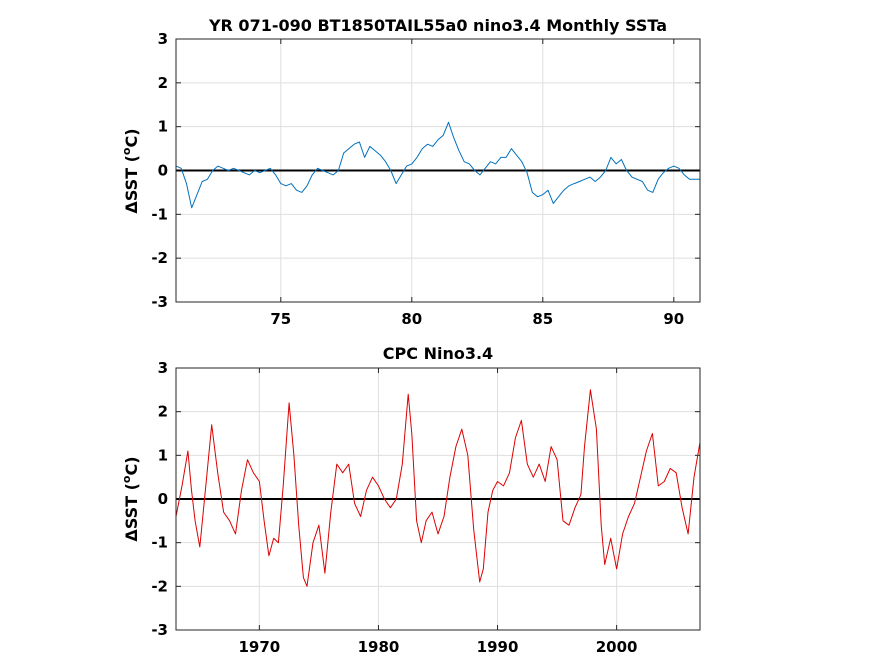 This screenshot has height=660, width=875. Describe the element at coordinates (617, 647) in the screenshot. I see `x-tick-label: 2000` at that location.